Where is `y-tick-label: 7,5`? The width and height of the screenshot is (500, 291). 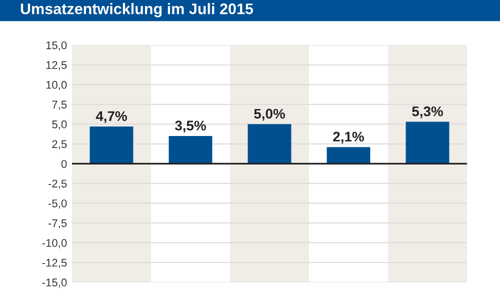
y-tick-label: 7,5 is located at coordinates (59, 105).